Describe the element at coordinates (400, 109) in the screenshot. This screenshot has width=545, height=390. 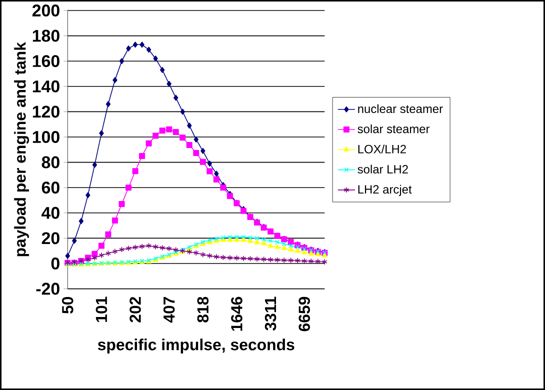
I see `legend-label: nuclear steamer` at that location.